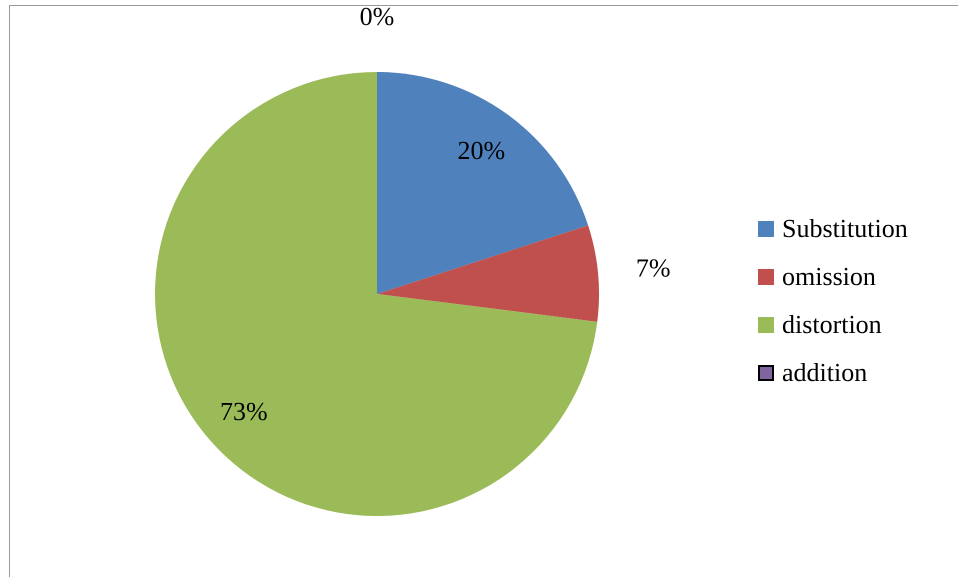  I want to click on legend-label: distortion, so click(832, 325).